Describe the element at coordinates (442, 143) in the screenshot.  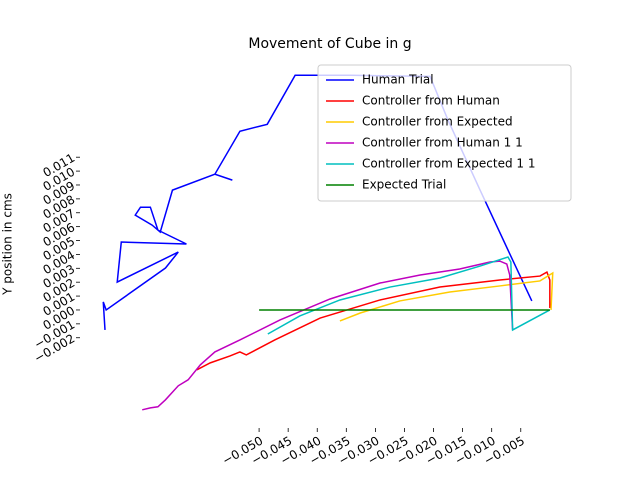
I see `legend-label: Controller from Human 1 1` at that location.